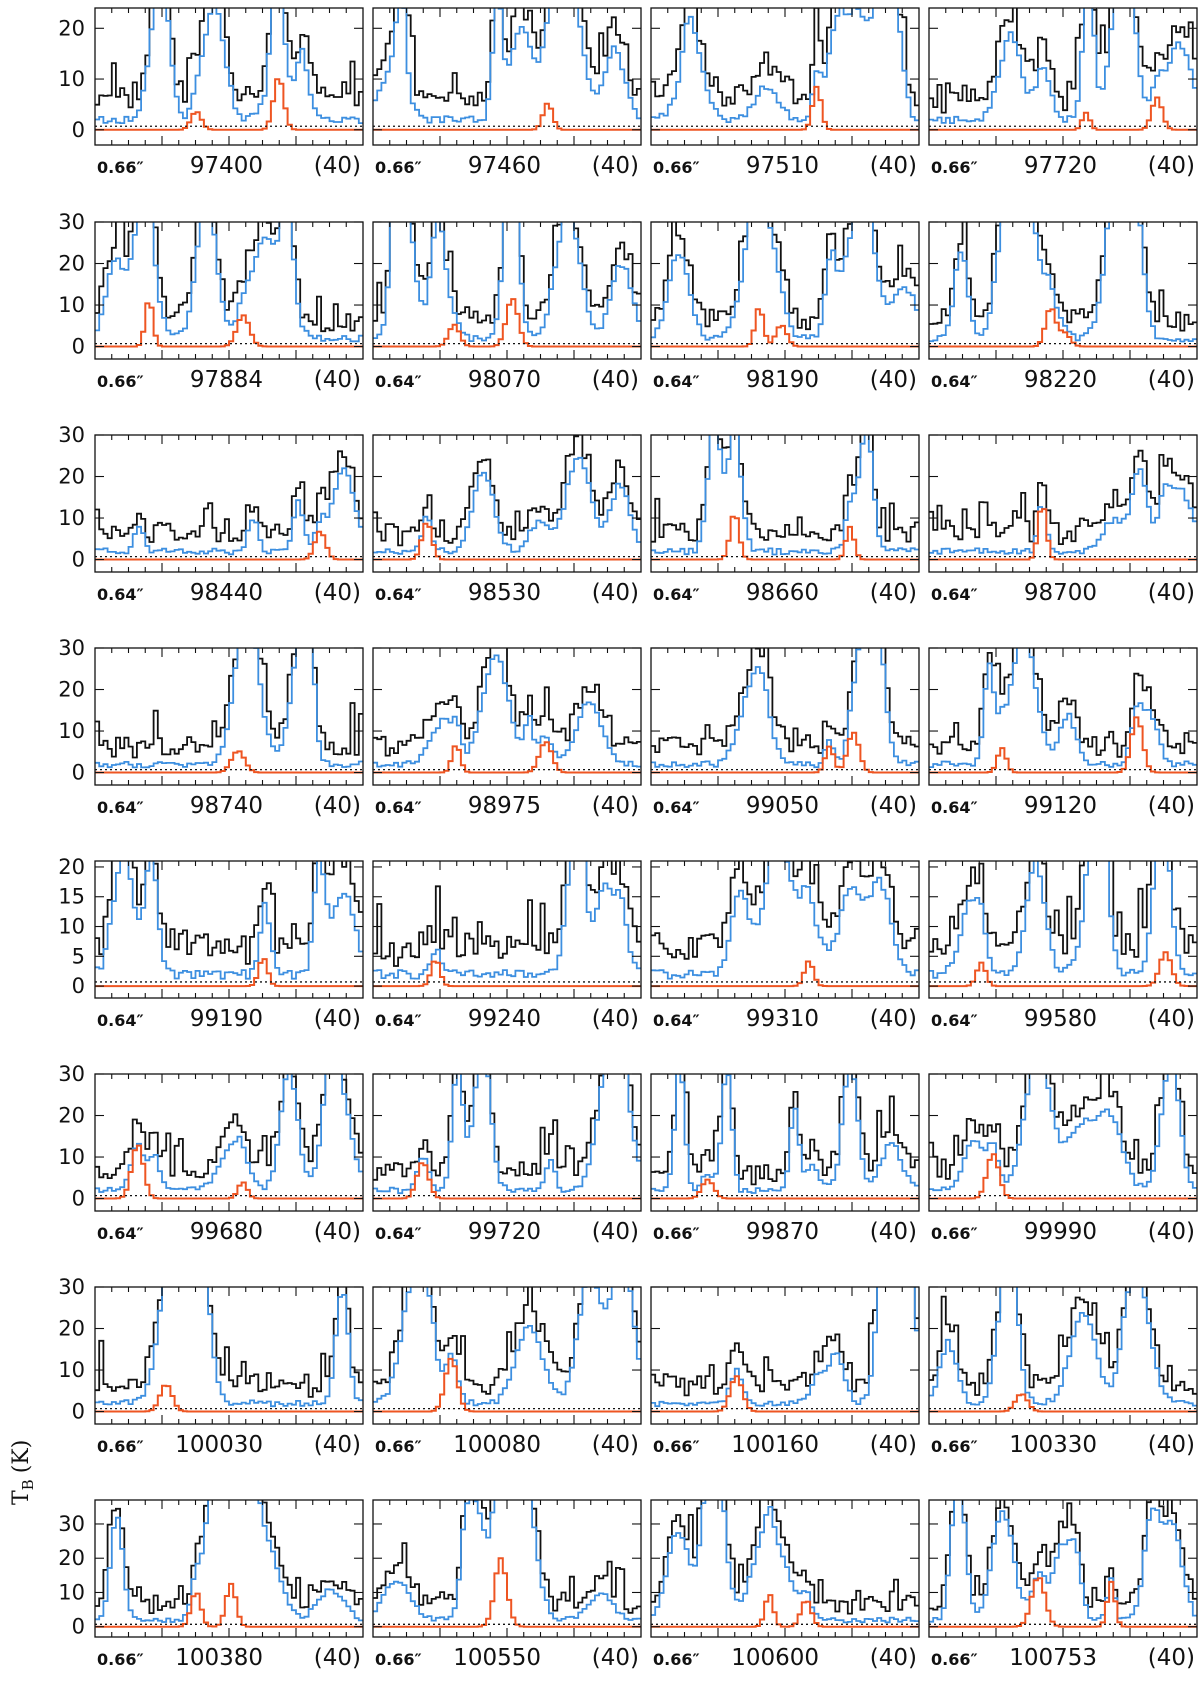 The height and width of the screenshot is (1700, 1200). I want to click on spectrum-panel: 0 10 20 0.66″ 97400 (40), so click(211, 93).